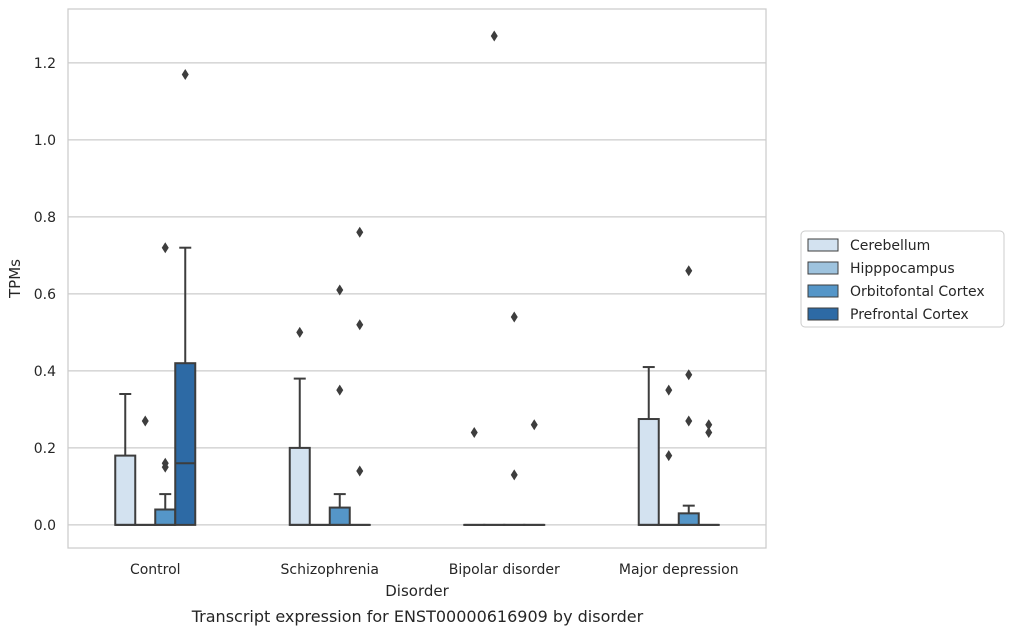  What do you see at coordinates (45, 526) in the screenshot?
I see `y-tick-label: 0.0` at bounding box center [45, 526].